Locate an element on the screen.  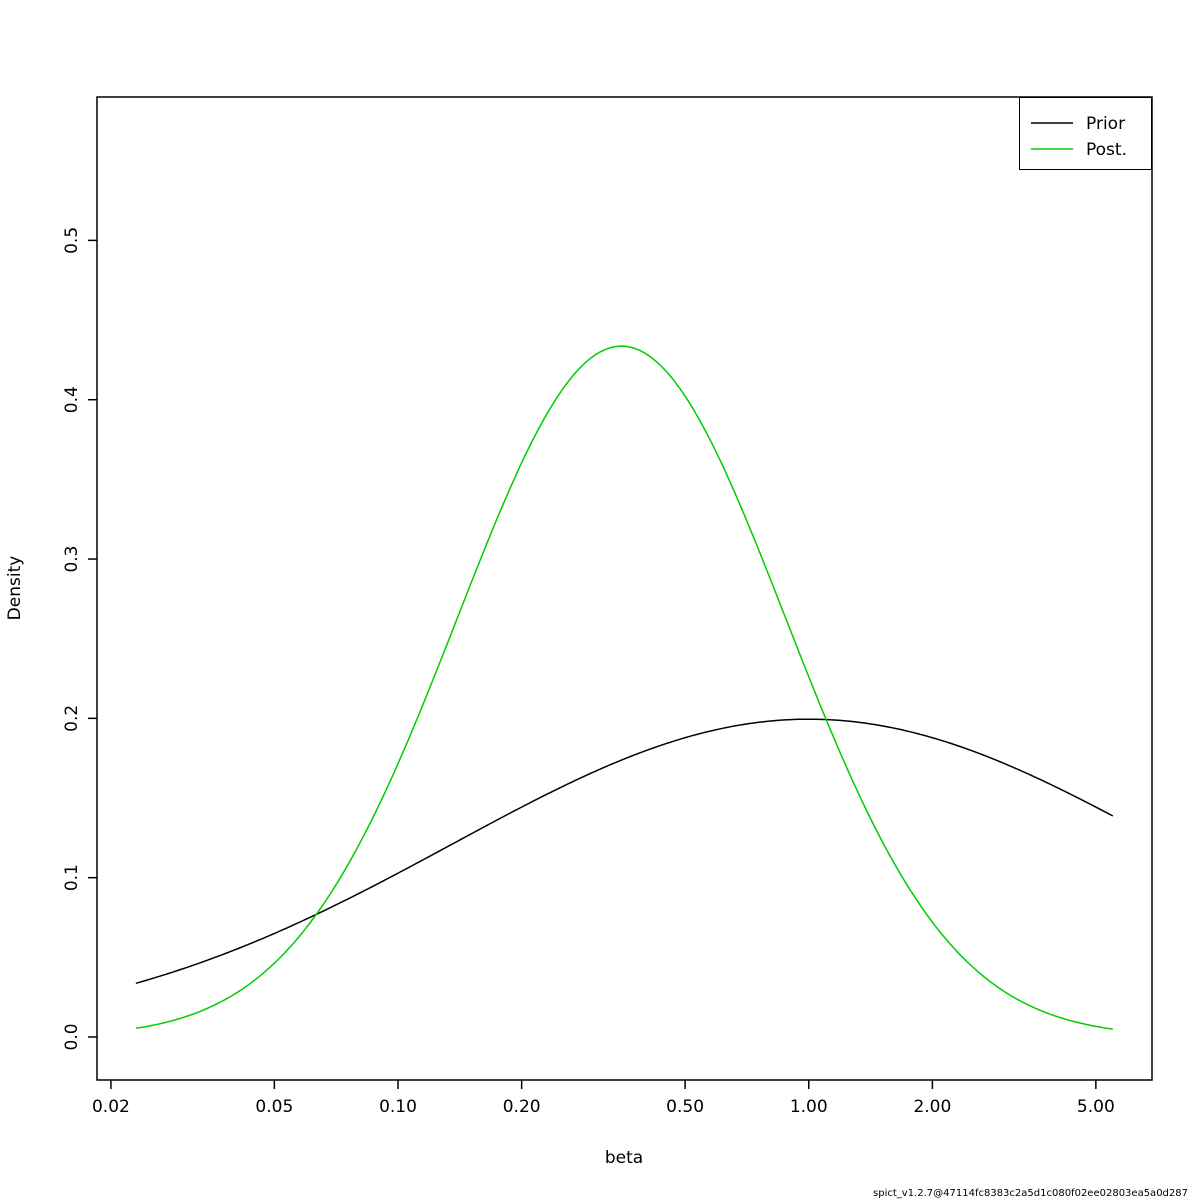
y-tick-label: 0.1 is located at coordinates (72, 877).